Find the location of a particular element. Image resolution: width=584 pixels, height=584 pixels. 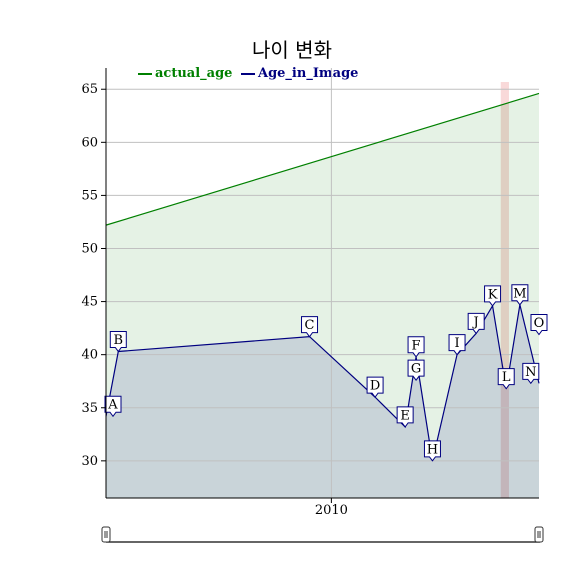

flag-label: A is located at coordinates (112, 405).